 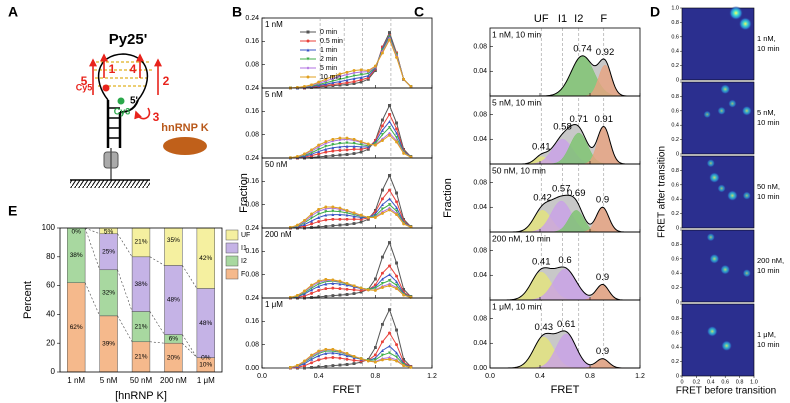 What do you see at coordinates (276, 164) in the screenshot?
I see `panel-title: 50 nM` at bounding box center [276, 164].